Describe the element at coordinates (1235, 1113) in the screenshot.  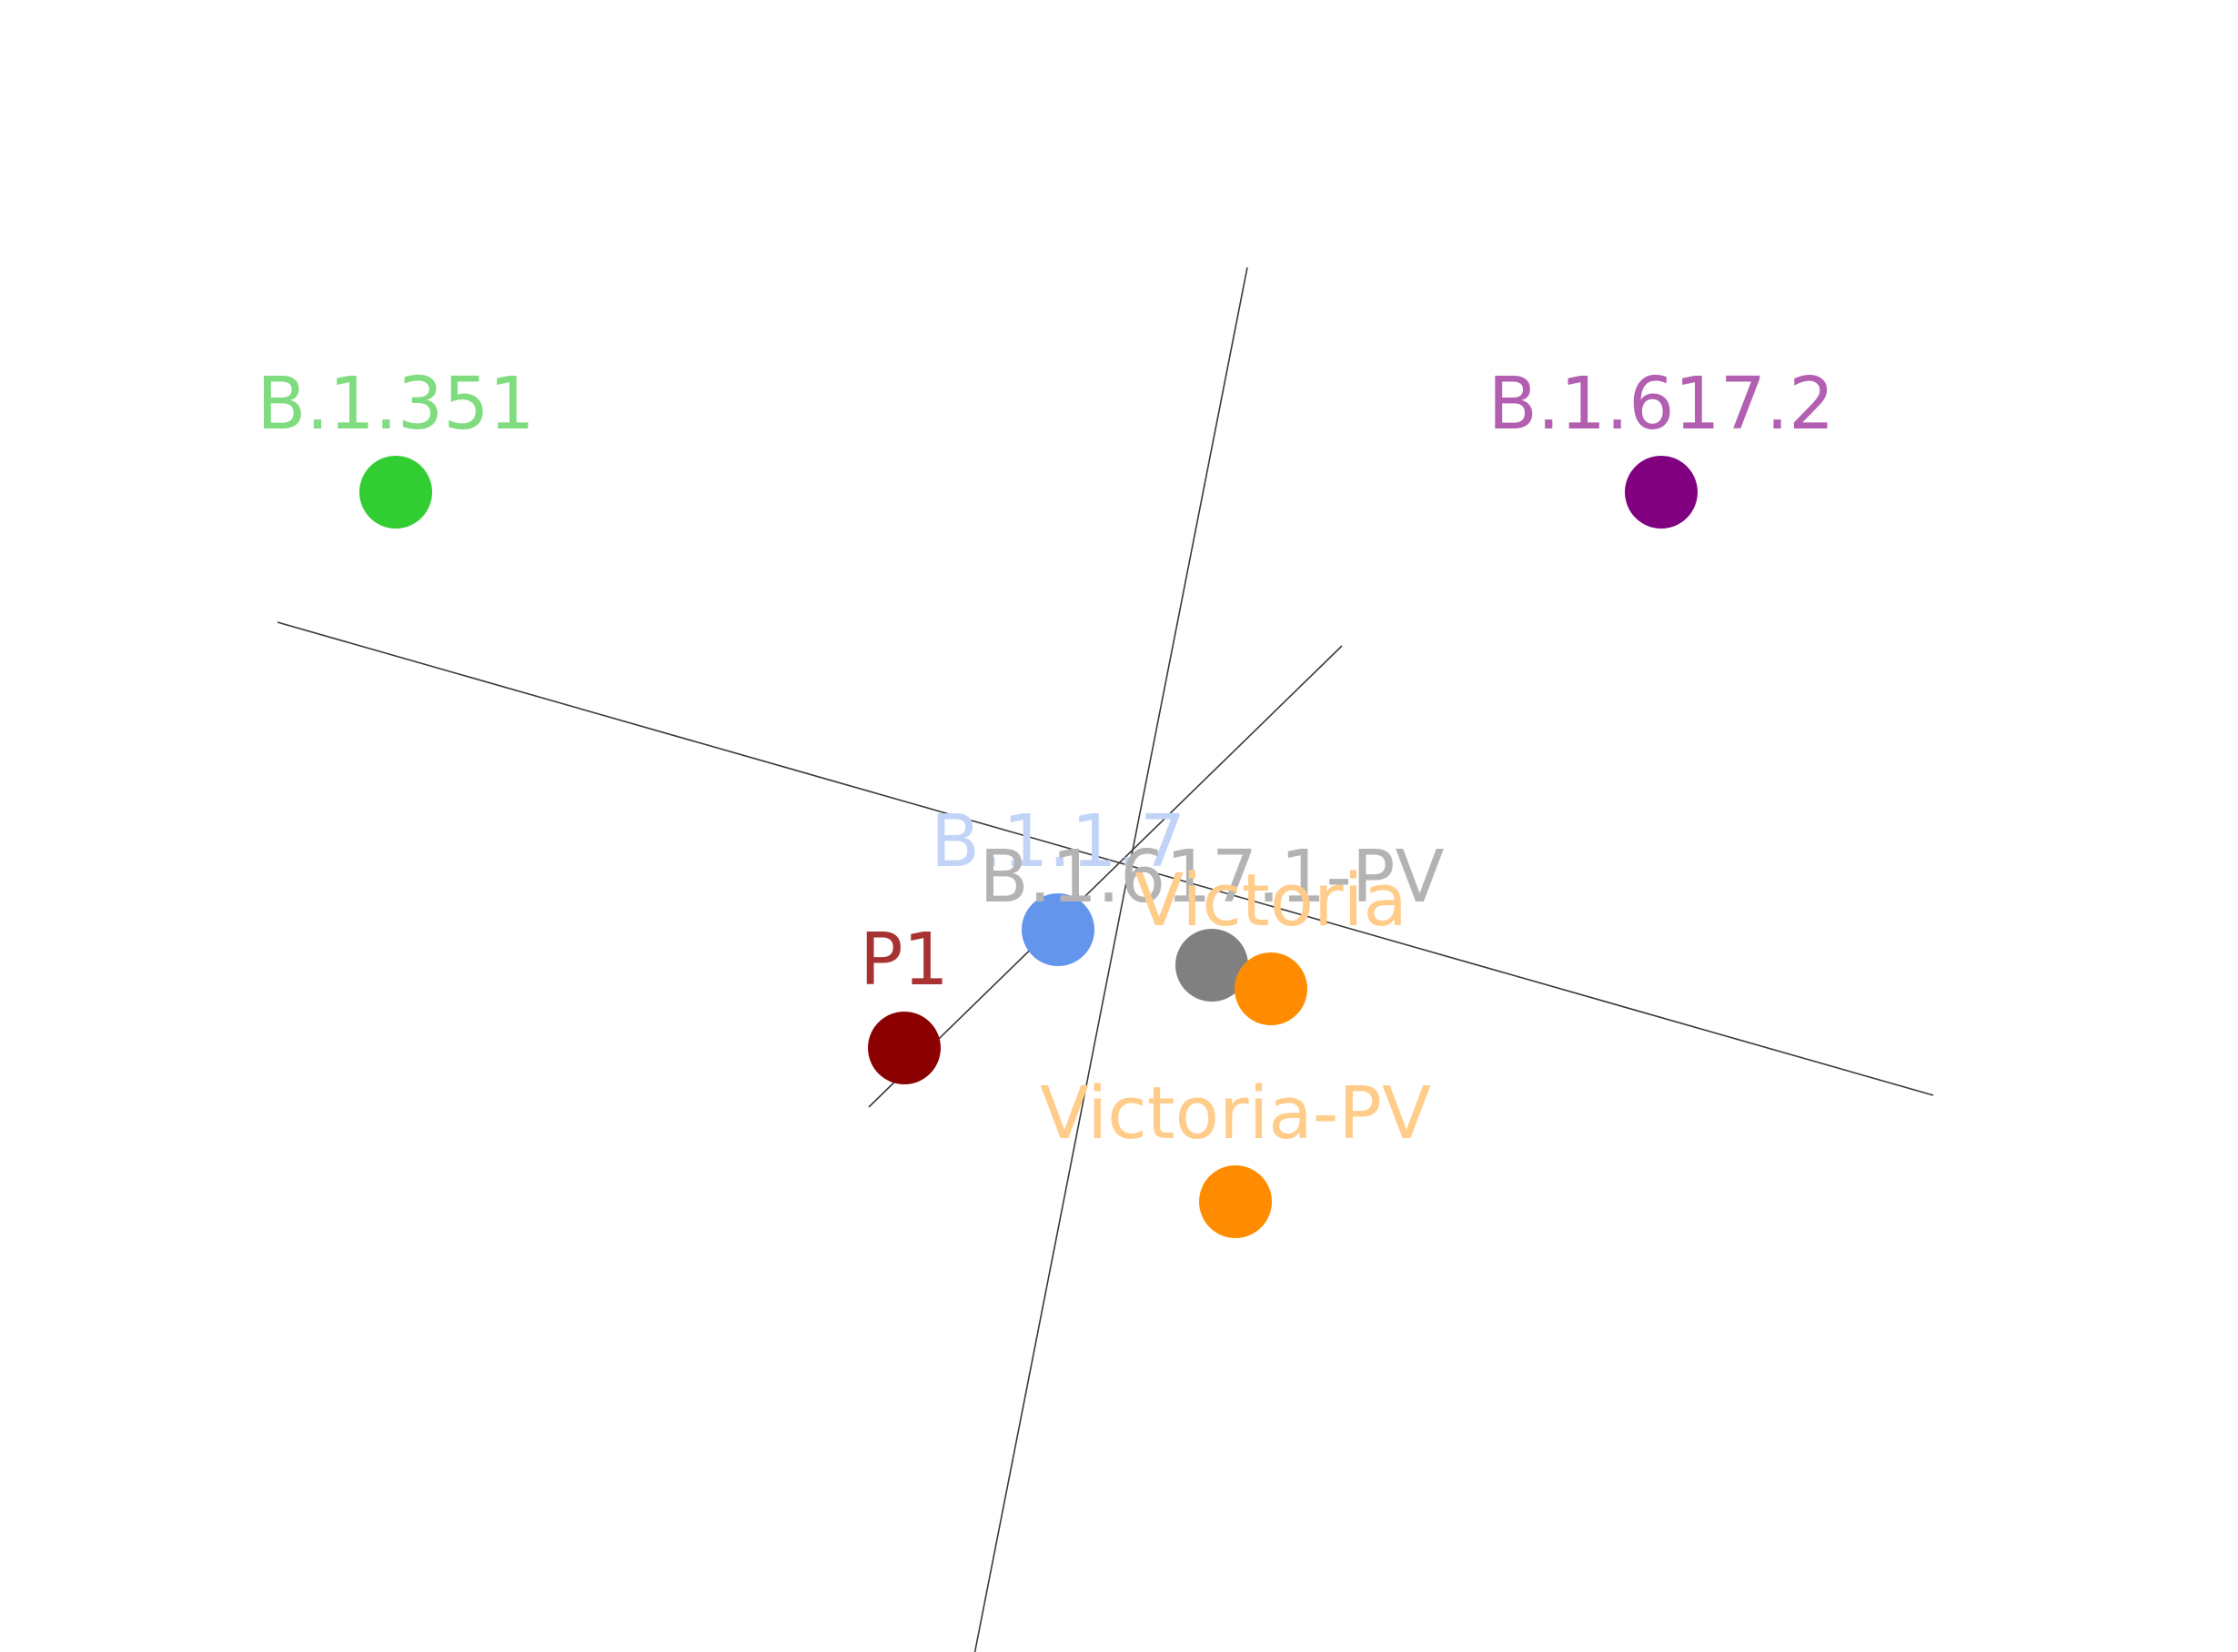
I see `point-label-victoria-pv: Victoria-PV` at that location.